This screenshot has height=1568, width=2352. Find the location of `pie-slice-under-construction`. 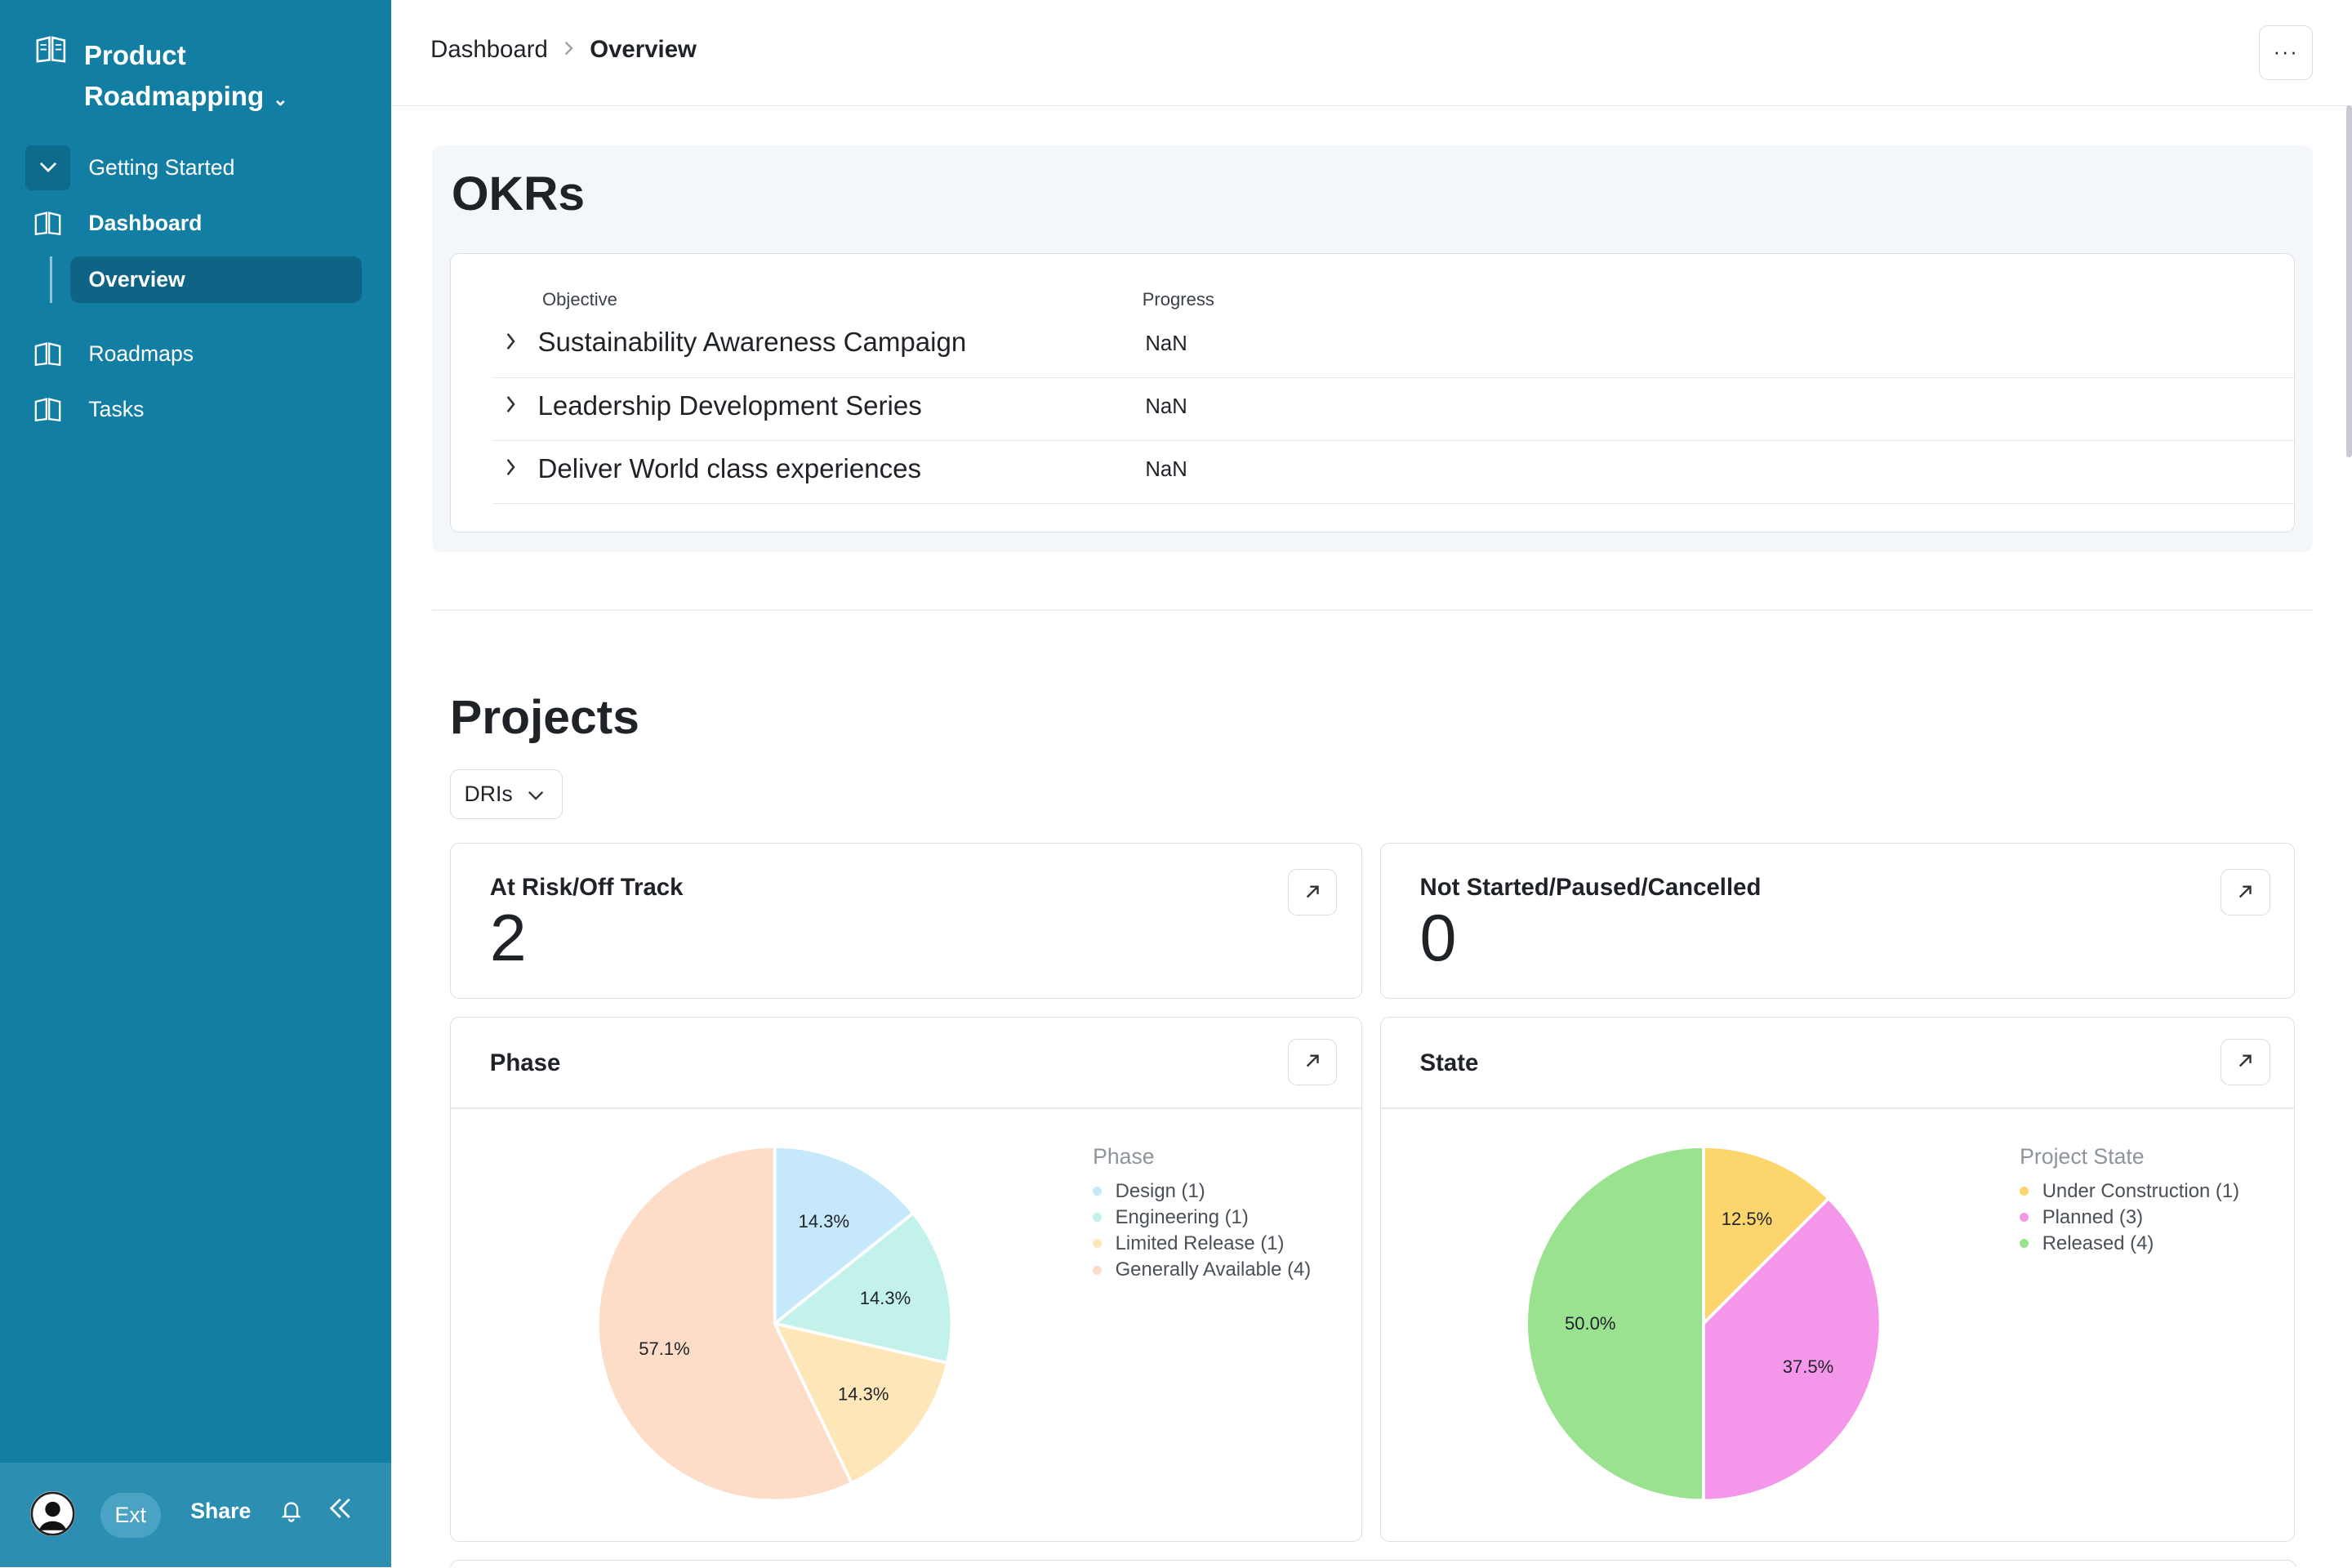

pie-slice-under-construction is located at coordinates (1766, 1236).